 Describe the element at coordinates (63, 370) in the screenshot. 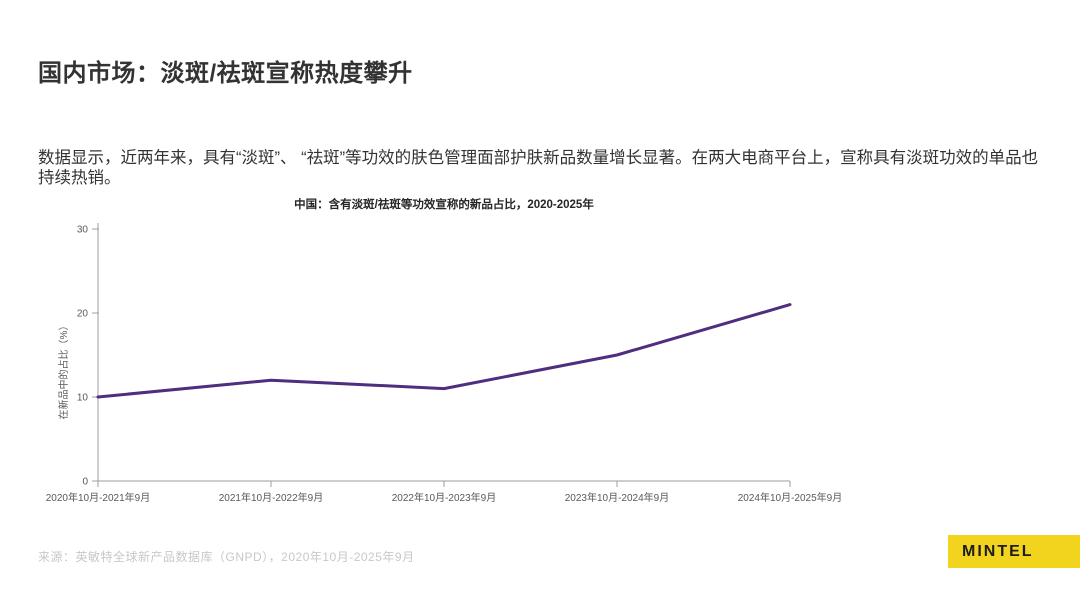

I see `y-axis-title: 在新品中的占比（%）` at that location.